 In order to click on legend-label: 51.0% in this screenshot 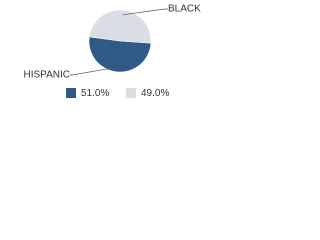, I will do `click(95, 93)`.